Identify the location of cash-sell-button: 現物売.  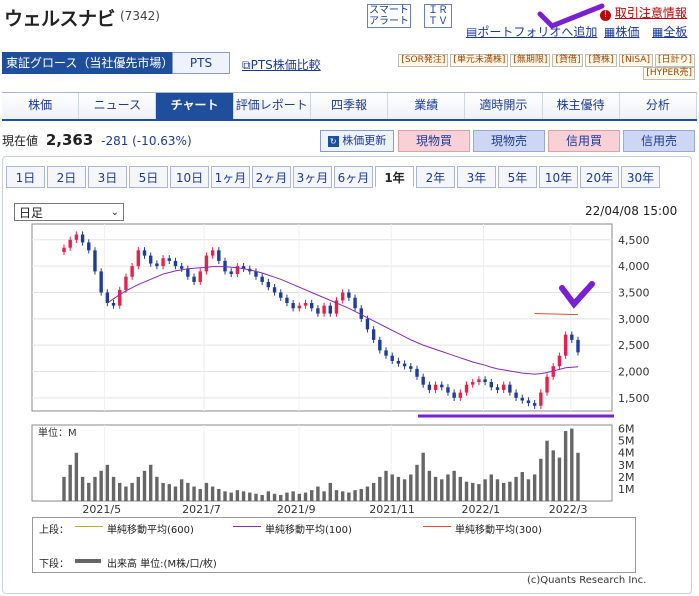
(509, 141).